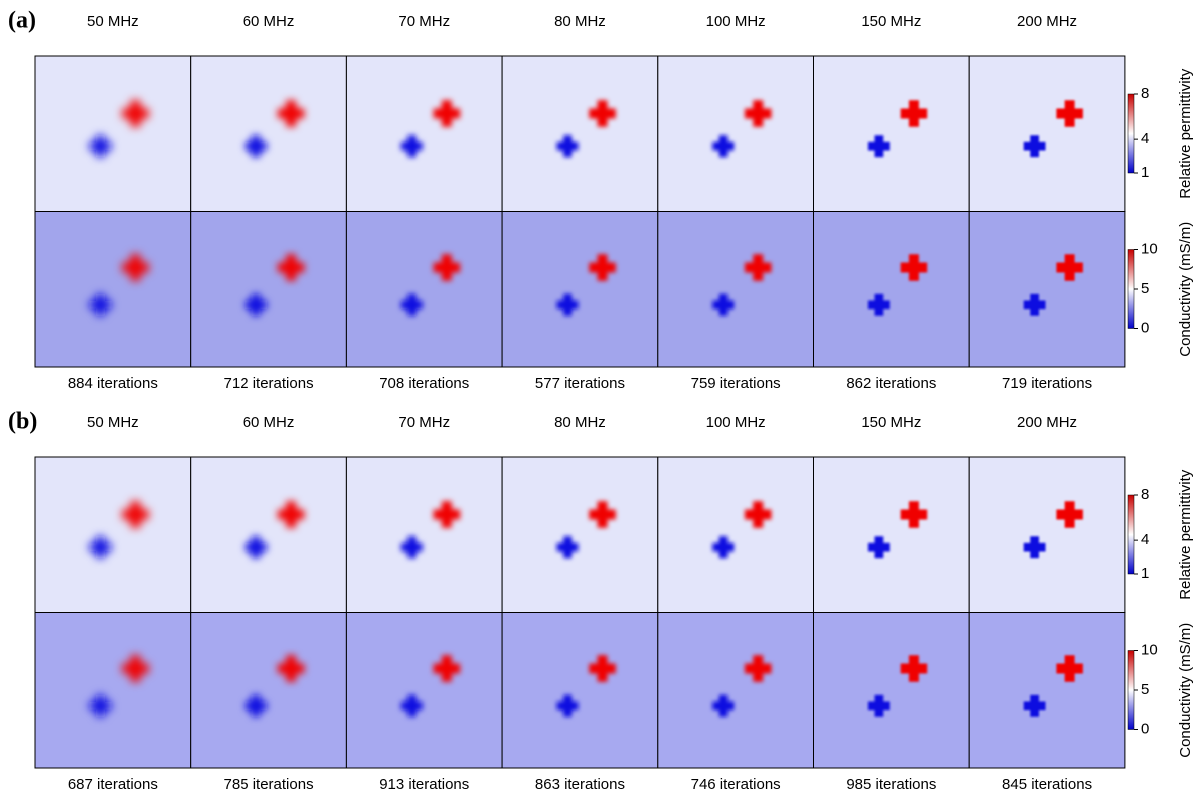 The width and height of the screenshot is (1203, 796). I want to click on frequency-label: 70 MHz, so click(424, 21).